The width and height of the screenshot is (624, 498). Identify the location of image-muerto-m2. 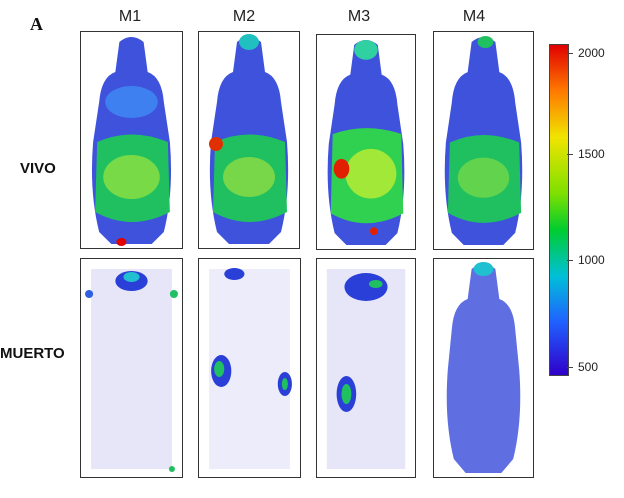
(249, 368).